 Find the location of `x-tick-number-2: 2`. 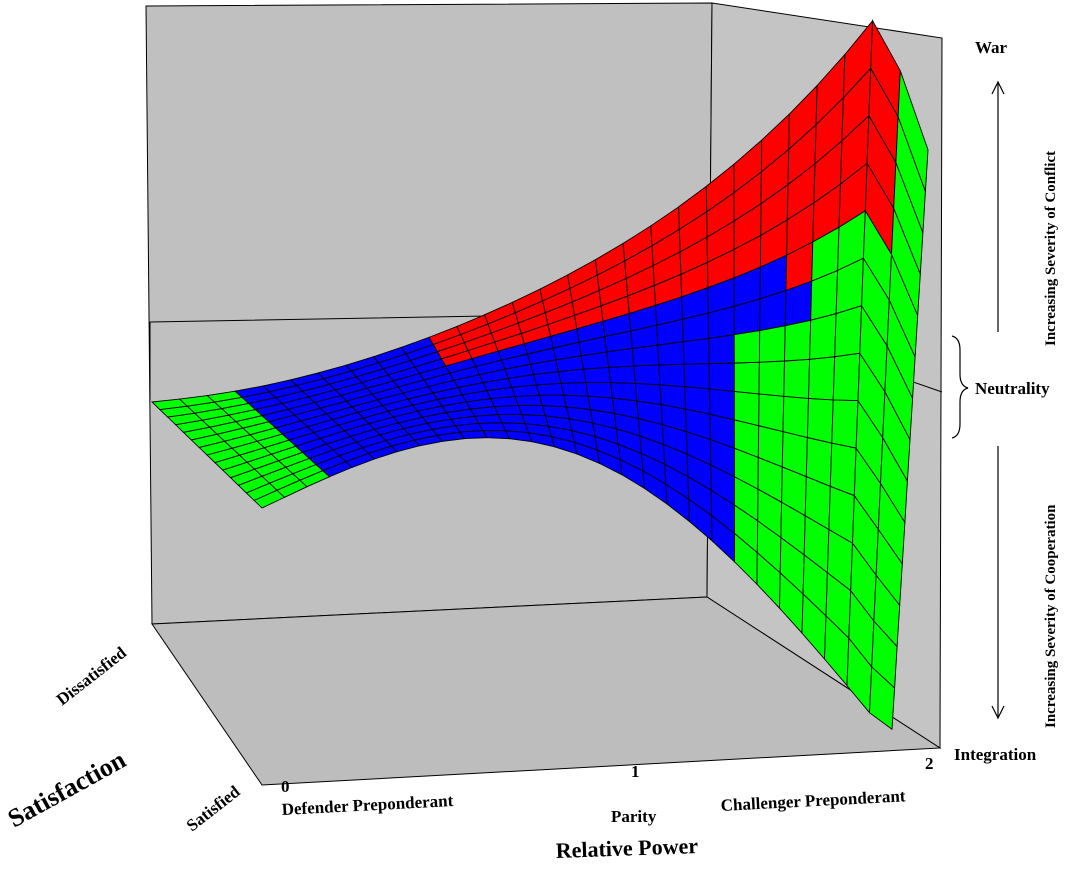

x-tick-number-2: 2 is located at coordinates (929, 763).